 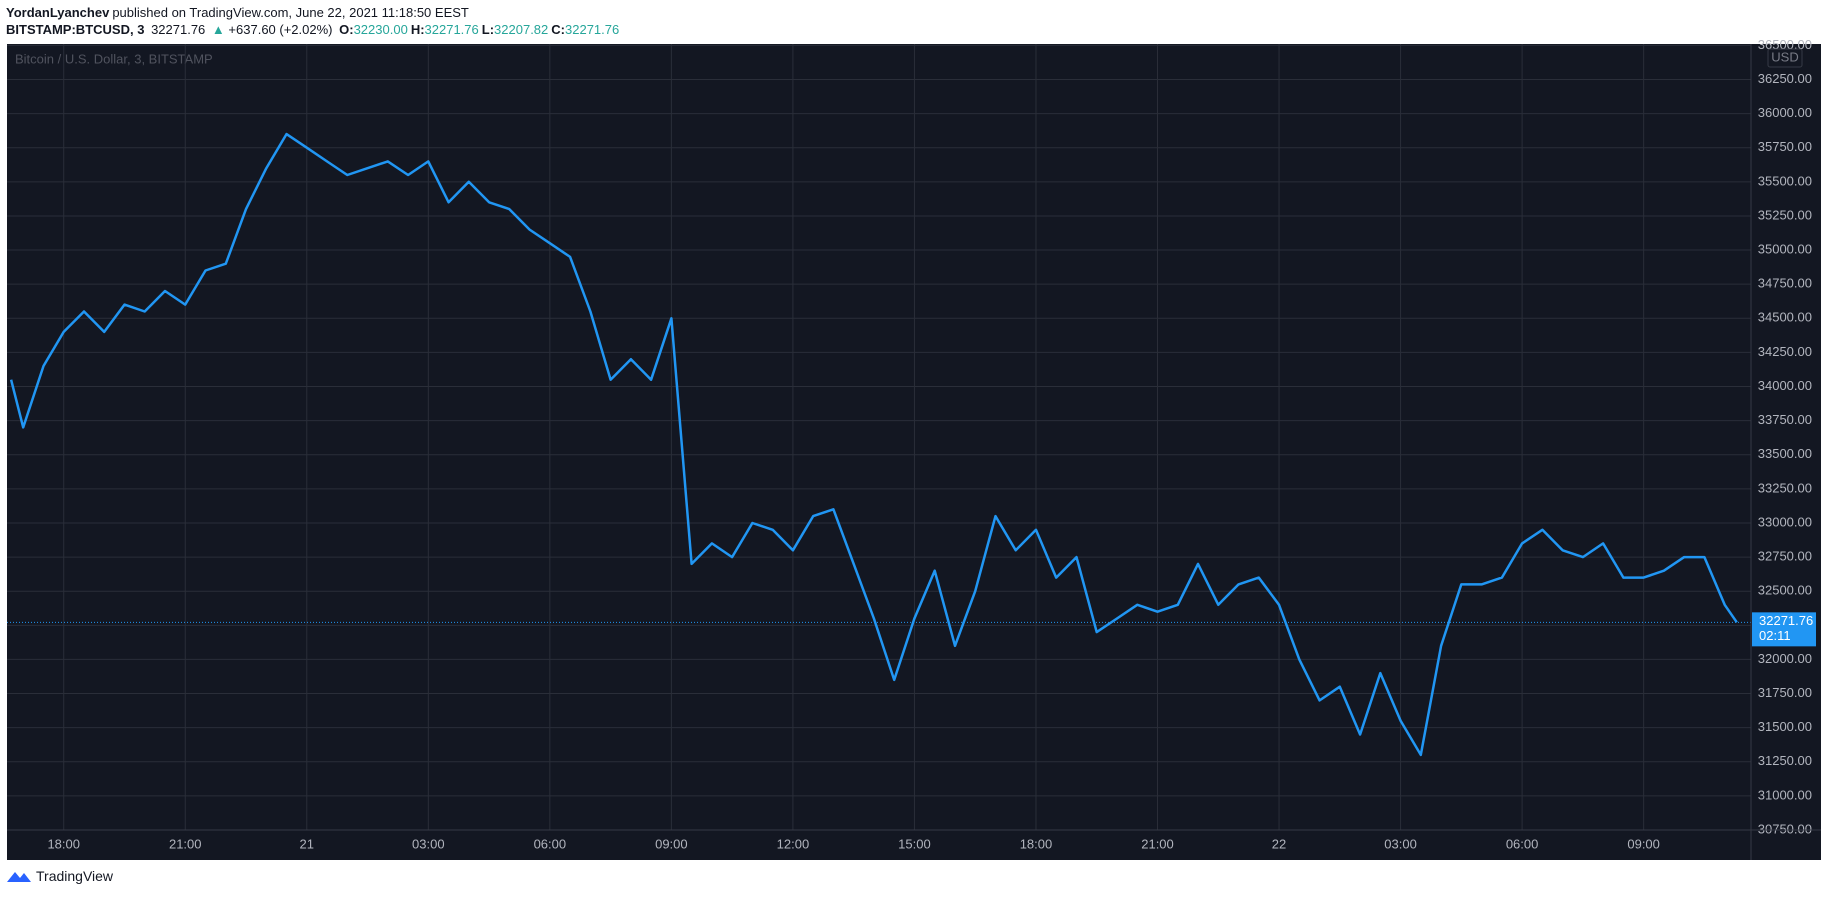 What do you see at coordinates (1785, 78) in the screenshot?
I see `y-tick-label: 36250.00` at bounding box center [1785, 78].